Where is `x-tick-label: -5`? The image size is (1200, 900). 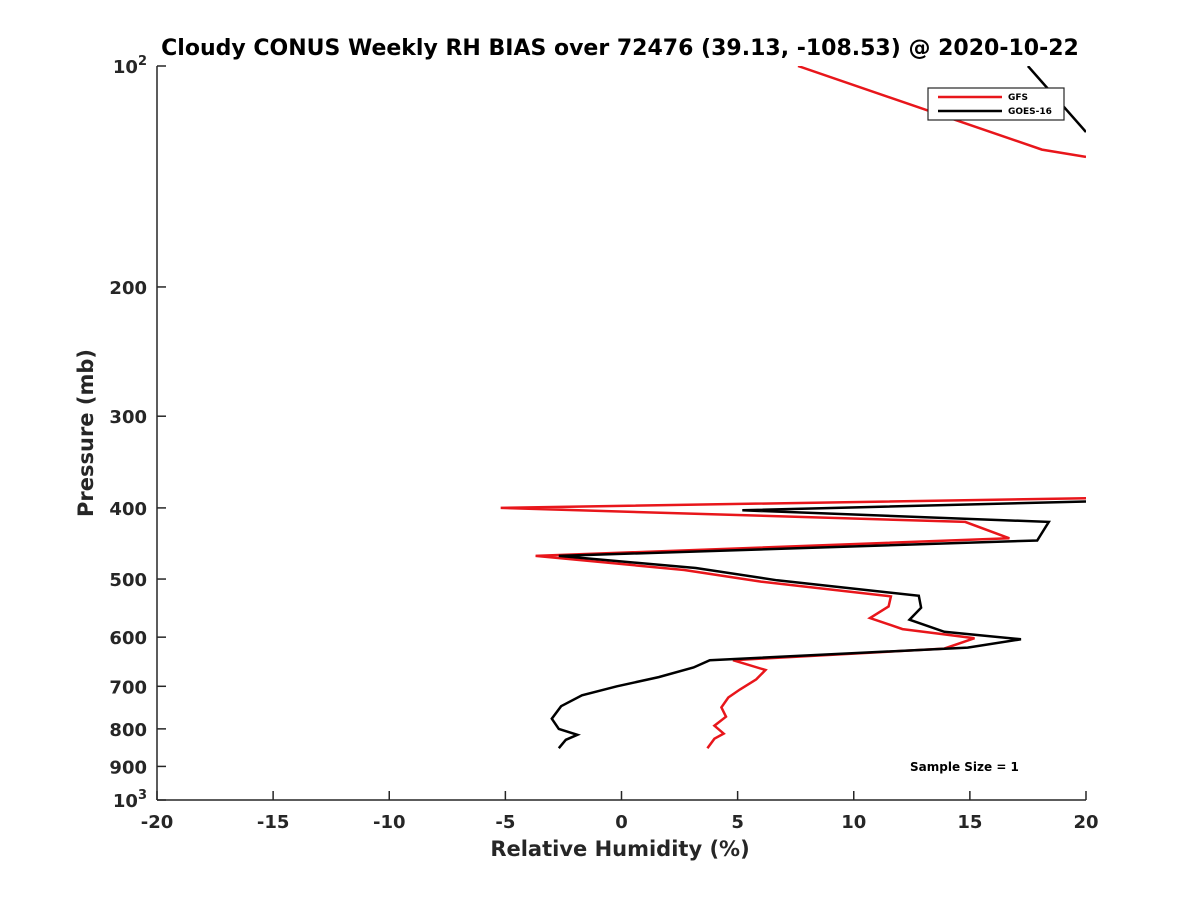
x-tick-label: -5 is located at coordinates (505, 822).